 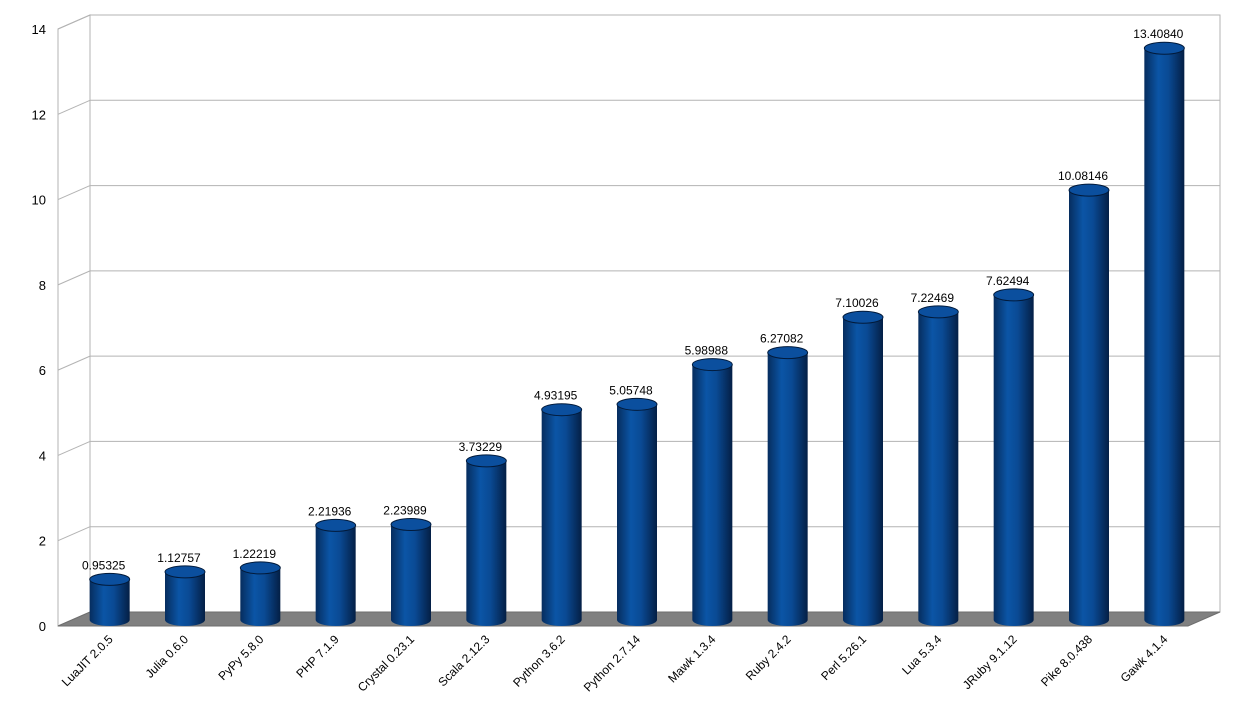 What do you see at coordinates (330, 511) in the screenshot?
I see `value-label: 2.21936` at bounding box center [330, 511].